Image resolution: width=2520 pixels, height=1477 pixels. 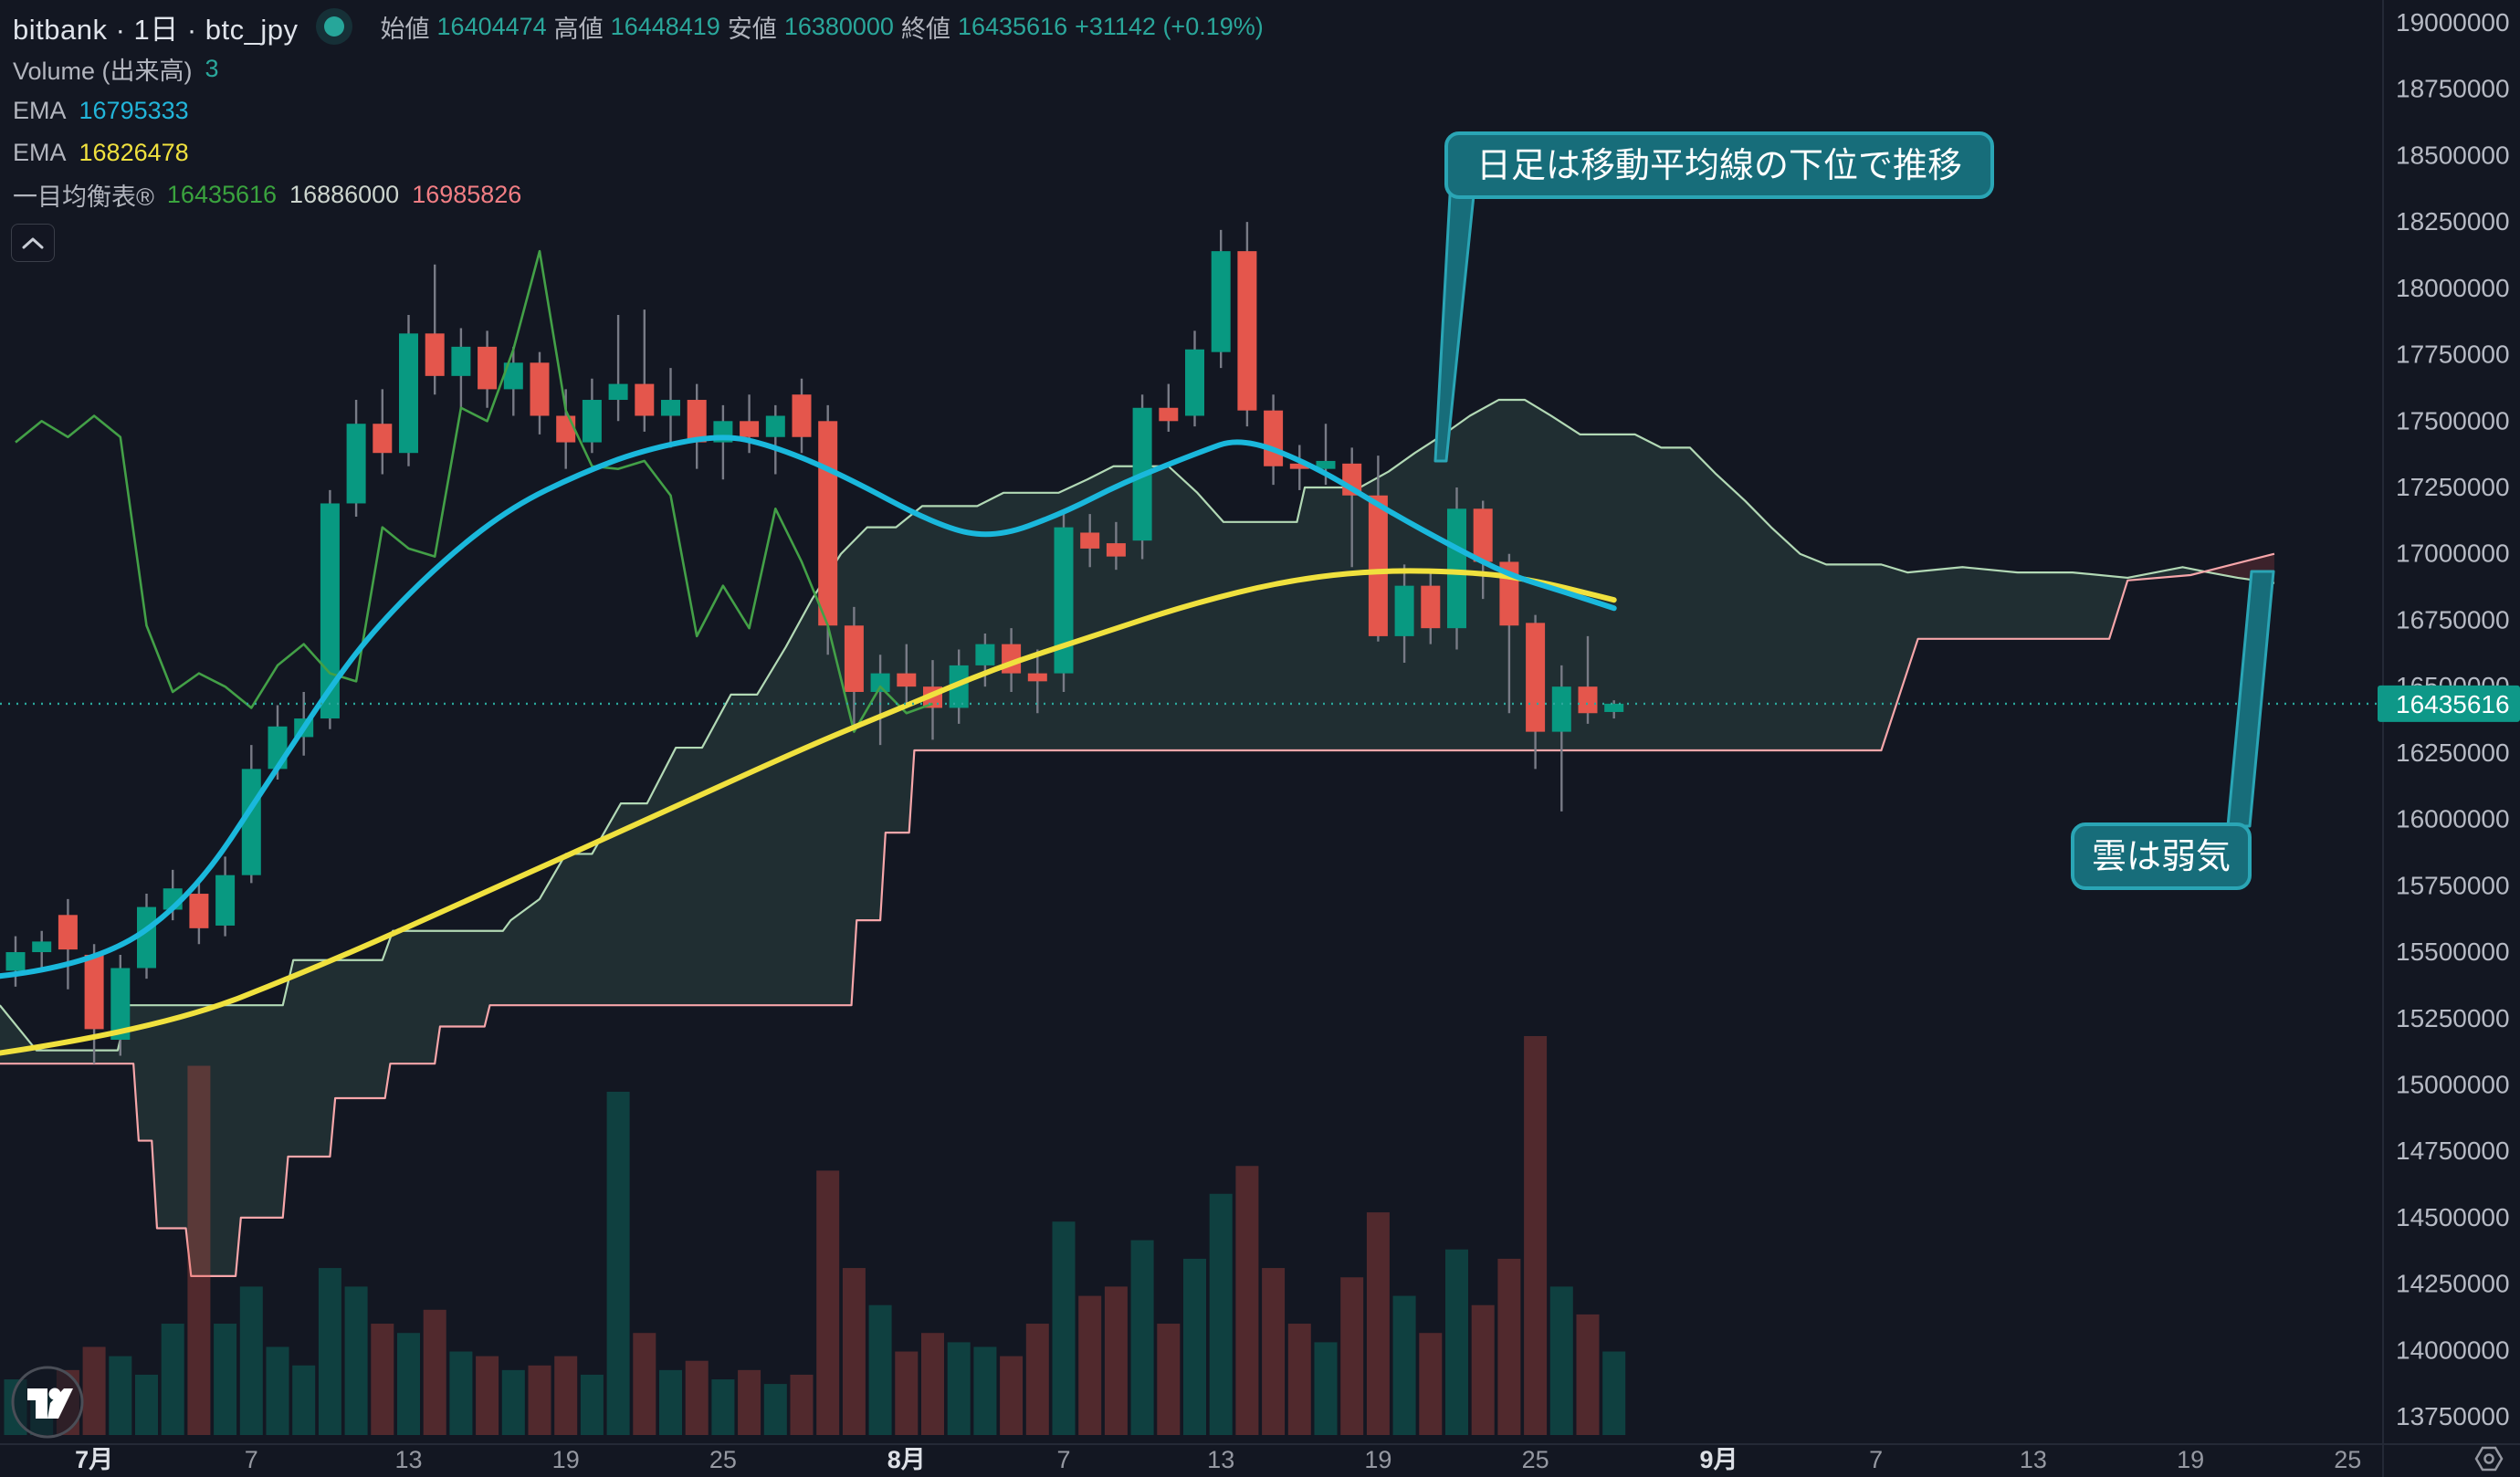 I want to click on price-axis-label: 18750000, so click(x=2453, y=89).